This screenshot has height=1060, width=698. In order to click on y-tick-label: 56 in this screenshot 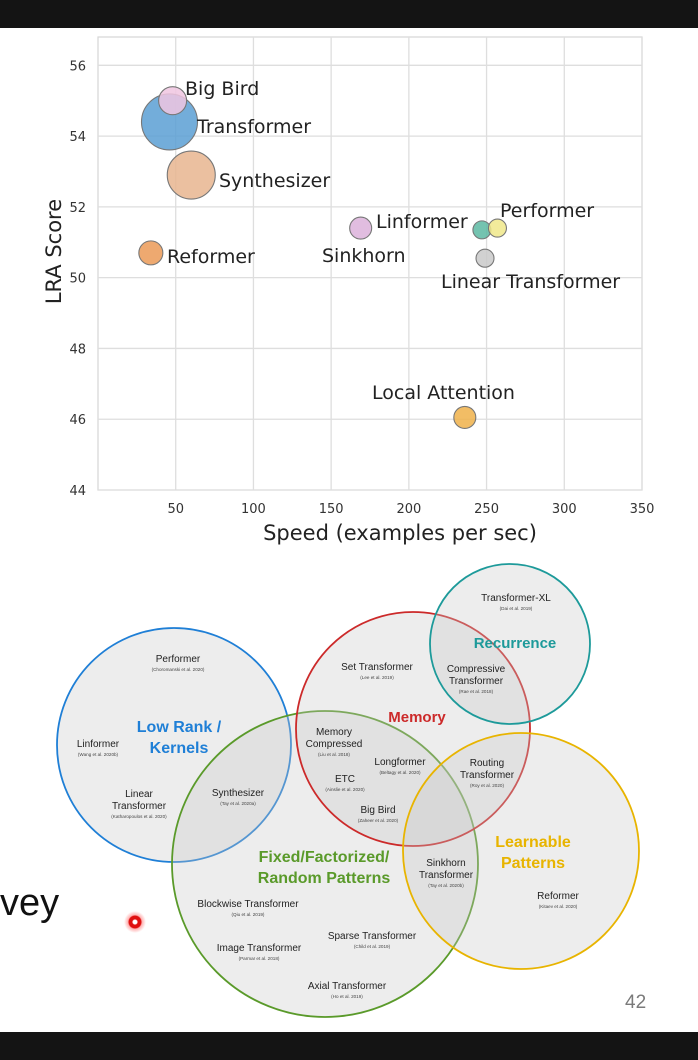, I will do `click(77, 66)`.